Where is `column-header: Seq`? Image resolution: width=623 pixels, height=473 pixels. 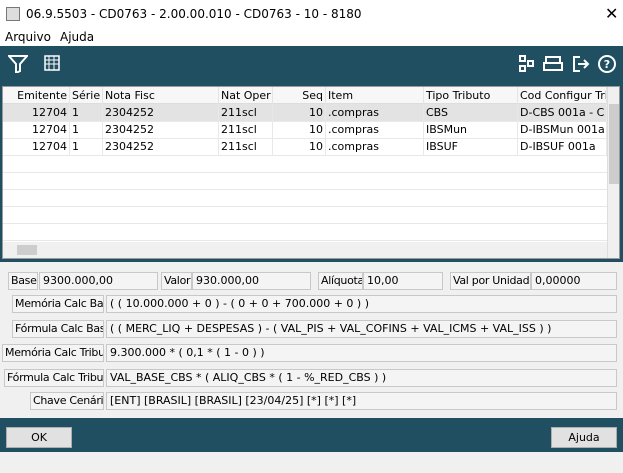 column-header: Seq is located at coordinates (299, 95).